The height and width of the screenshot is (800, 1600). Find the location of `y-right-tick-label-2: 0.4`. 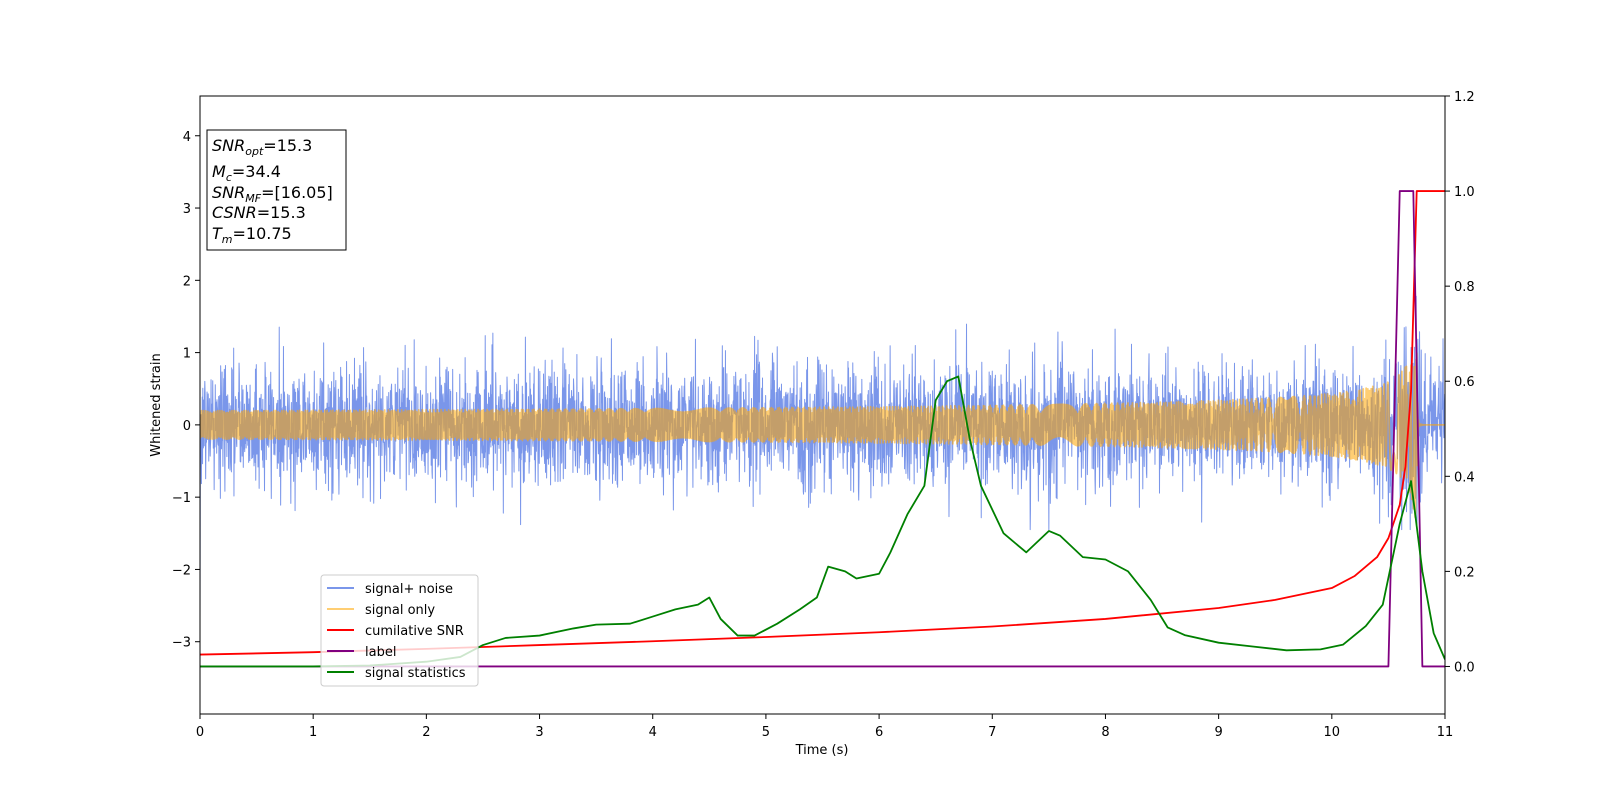

y-right-tick-label-2: 0.4 is located at coordinates (1464, 477).